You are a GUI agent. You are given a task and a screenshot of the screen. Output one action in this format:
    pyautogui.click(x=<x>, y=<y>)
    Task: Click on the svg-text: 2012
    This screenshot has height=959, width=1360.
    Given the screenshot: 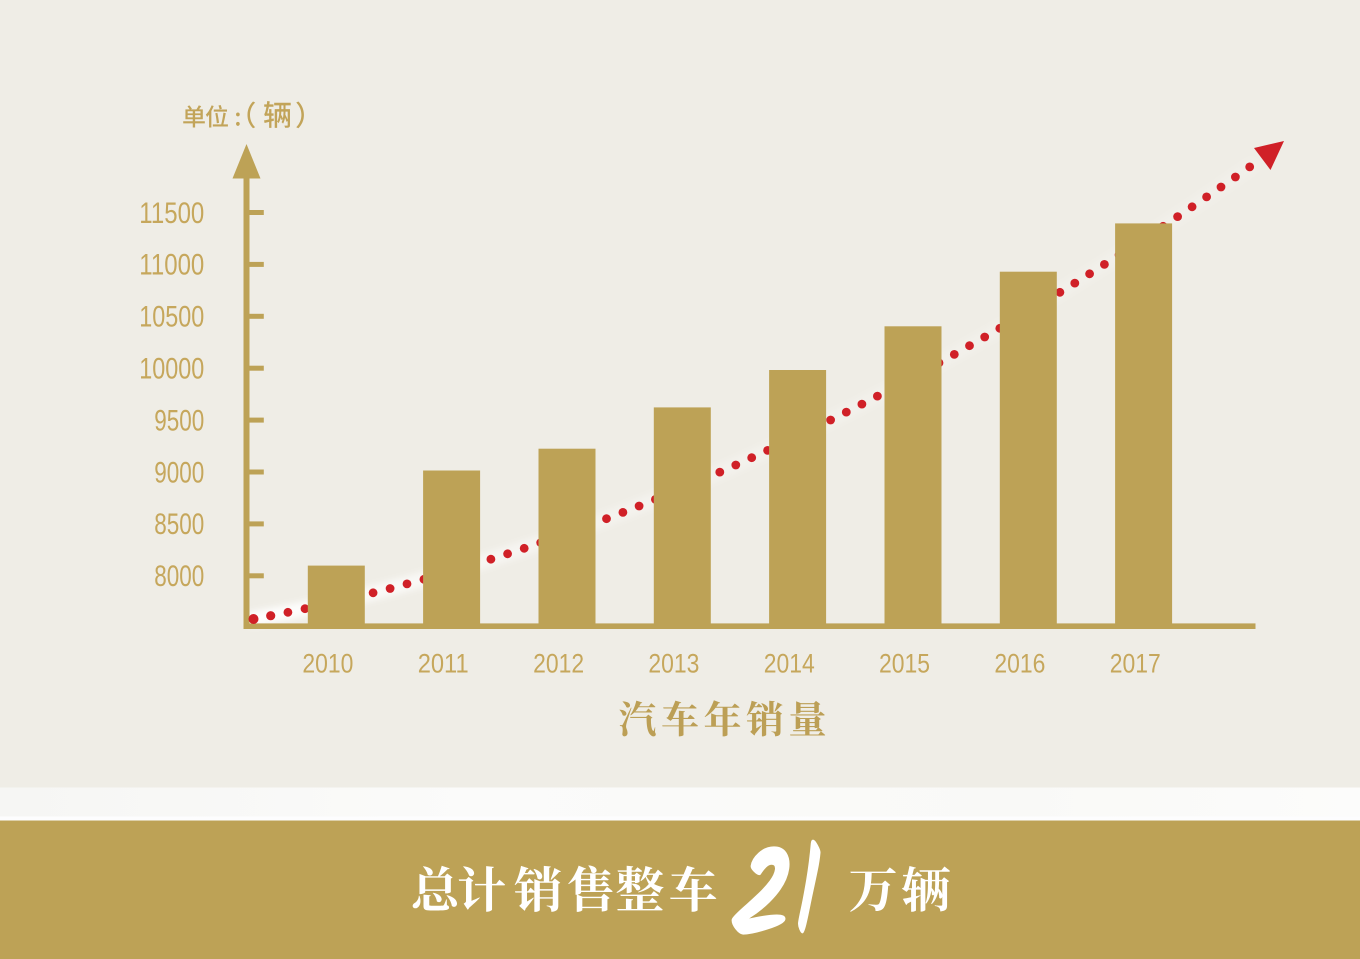 What is the action you would take?
    pyautogui.click(x=558, y=664)
    